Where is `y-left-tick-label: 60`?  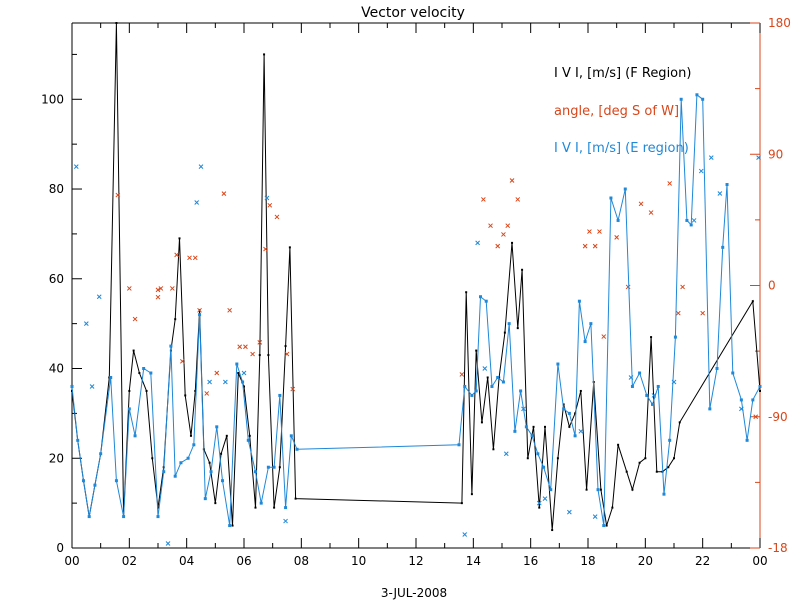
y-left-tick-label: 60 is located at coordinates (56, 279).